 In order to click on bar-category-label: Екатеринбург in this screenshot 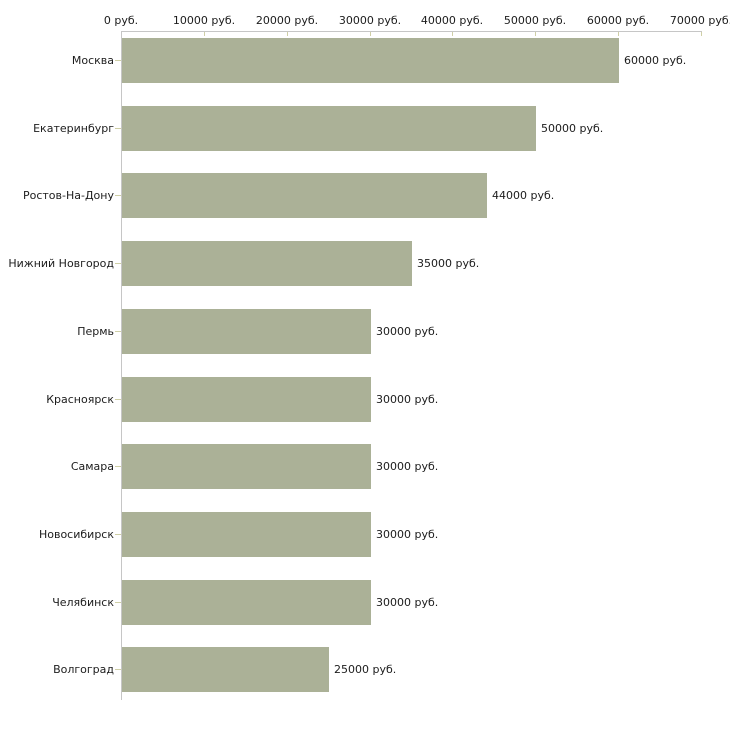, I will do `click(73, 128)`.